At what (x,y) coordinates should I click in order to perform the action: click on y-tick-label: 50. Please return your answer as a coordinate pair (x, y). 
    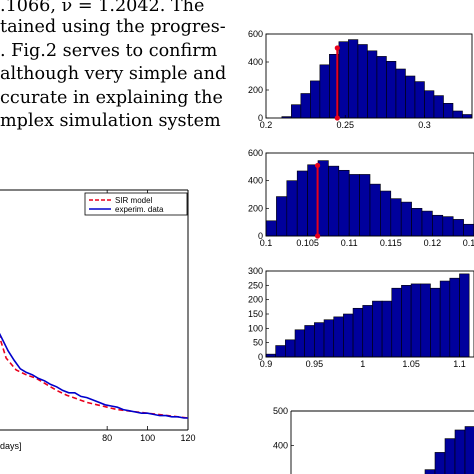
    Looking at the image, I should click on (258, 343).